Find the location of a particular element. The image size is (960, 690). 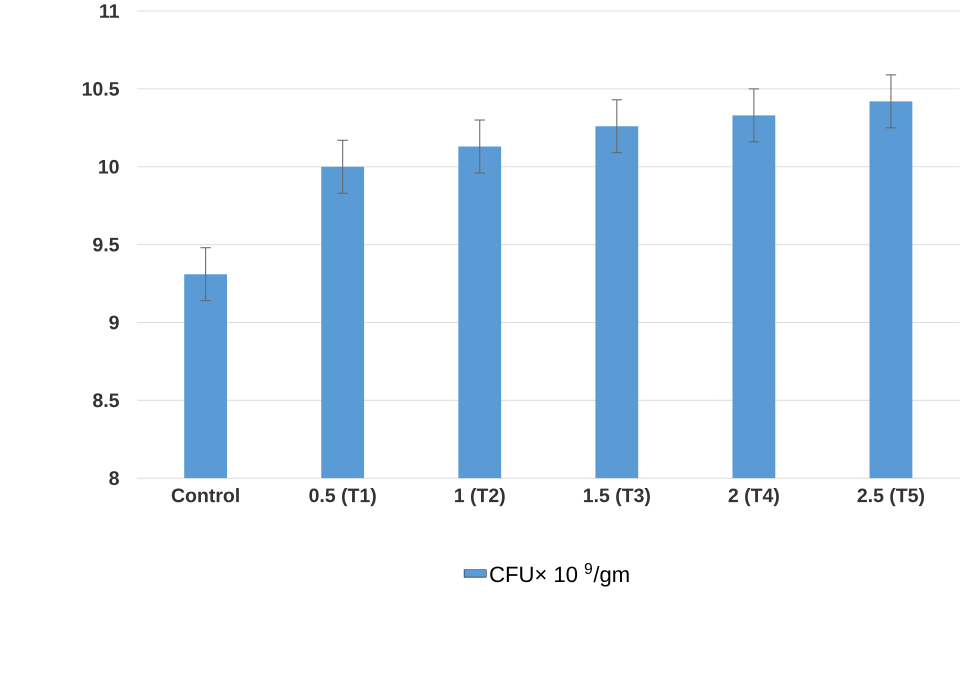

x-tick-label: Control is located at coordinates (205, 495).